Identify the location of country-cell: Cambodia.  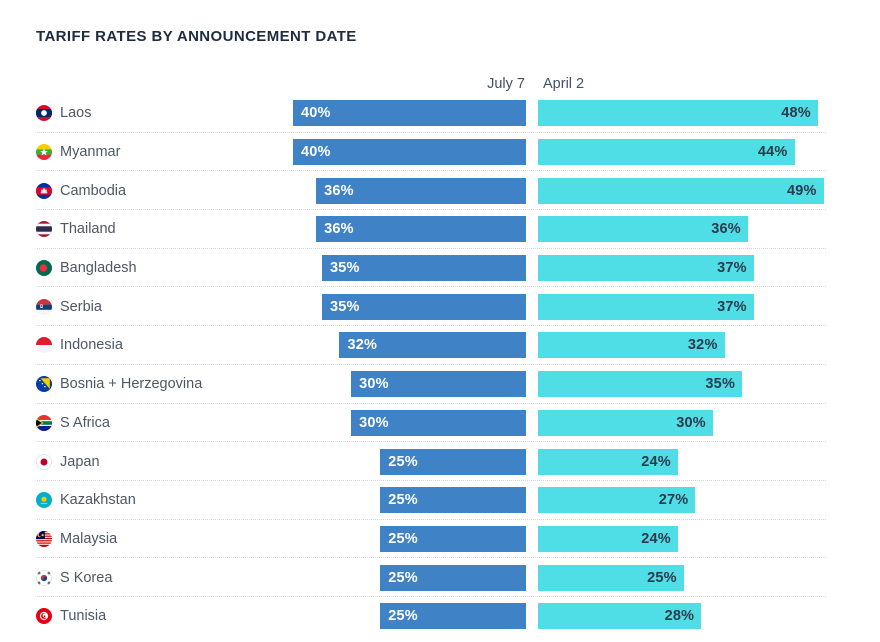
(158, 190).